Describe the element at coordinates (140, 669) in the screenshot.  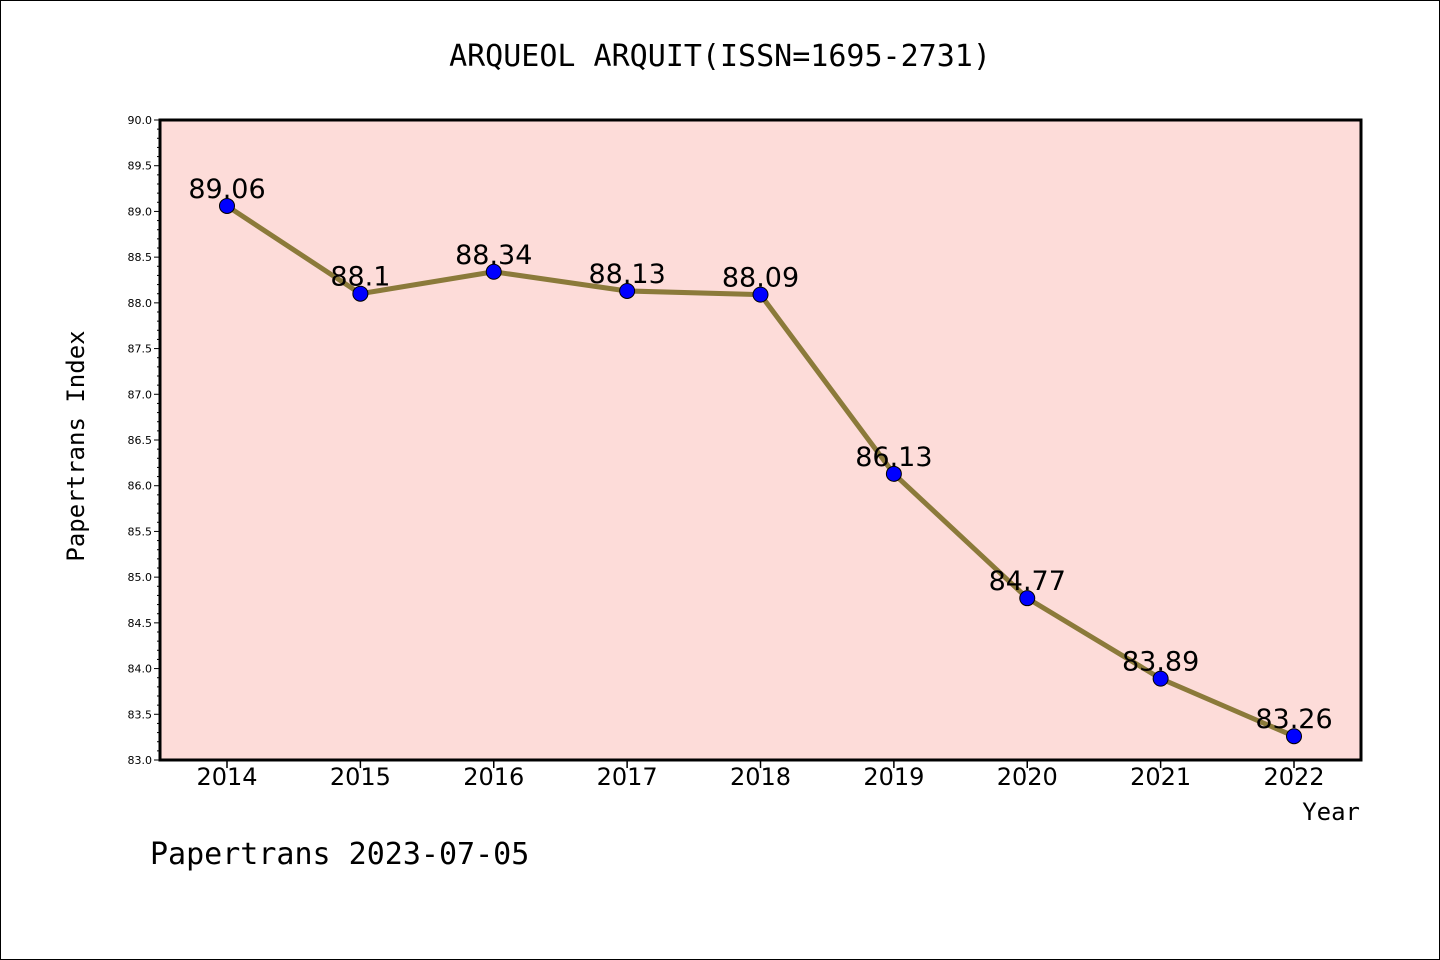
I see `y-tick-label: 84.0` at that location.